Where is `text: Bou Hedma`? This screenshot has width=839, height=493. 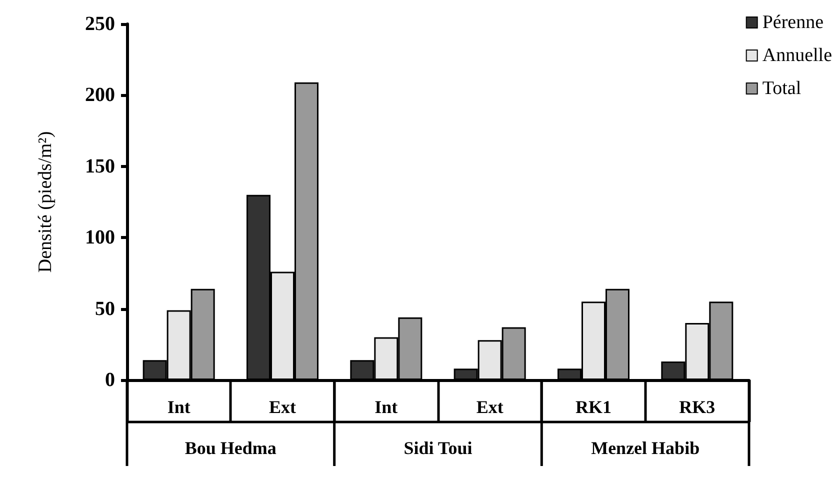 text: Bou Hedma is located at coordinates (230, 448).